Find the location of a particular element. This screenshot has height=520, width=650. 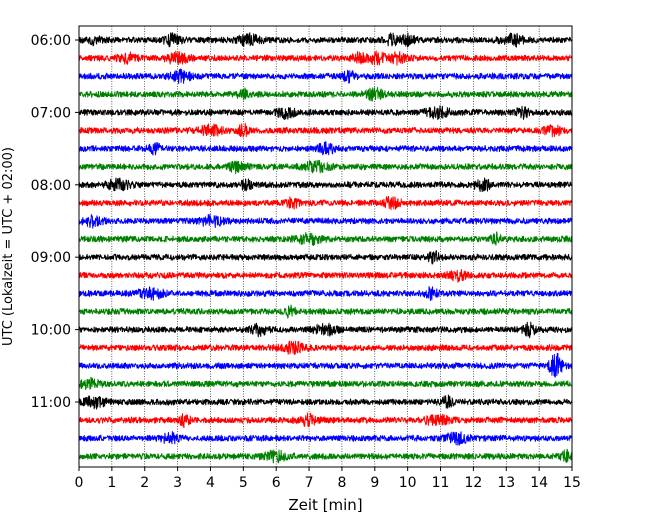

x-axis-title: Zeit [min] is located at coordinates (325, 505).